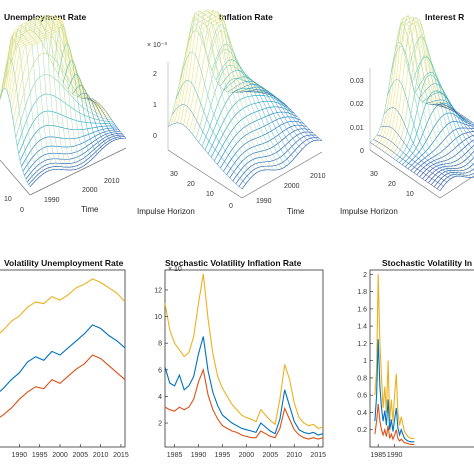 This screenshot has height=474, width=474. I want to click on chart-title: Interest R, so click(444, 17).